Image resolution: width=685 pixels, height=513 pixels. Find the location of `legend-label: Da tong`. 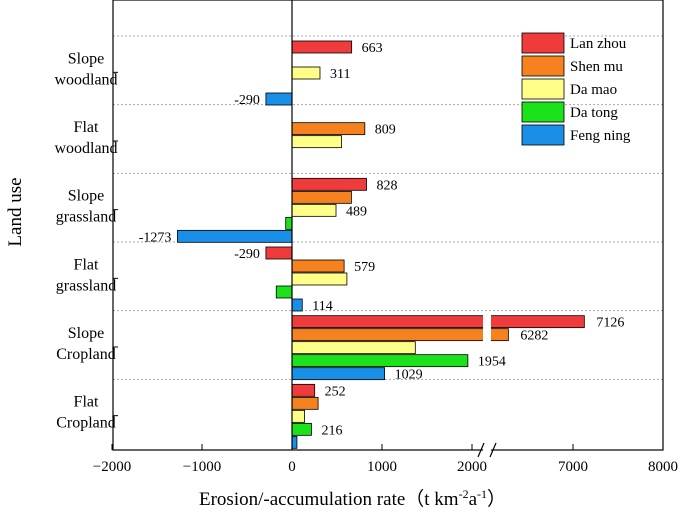

legend-label: Da tong is located at coordinates (594, 113).